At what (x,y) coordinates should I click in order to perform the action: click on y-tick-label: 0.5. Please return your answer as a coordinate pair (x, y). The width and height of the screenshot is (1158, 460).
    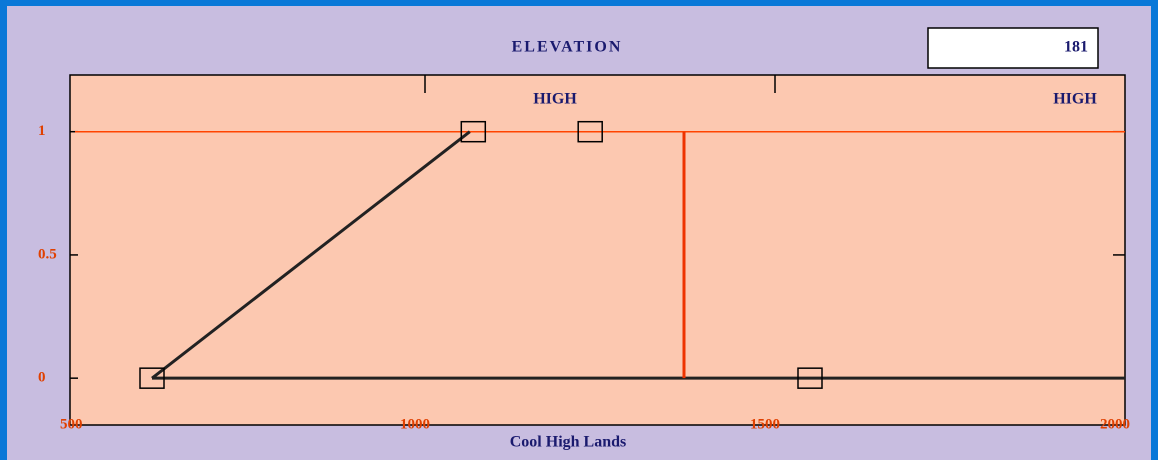
    Looking at the image, I should click on (47, 254).